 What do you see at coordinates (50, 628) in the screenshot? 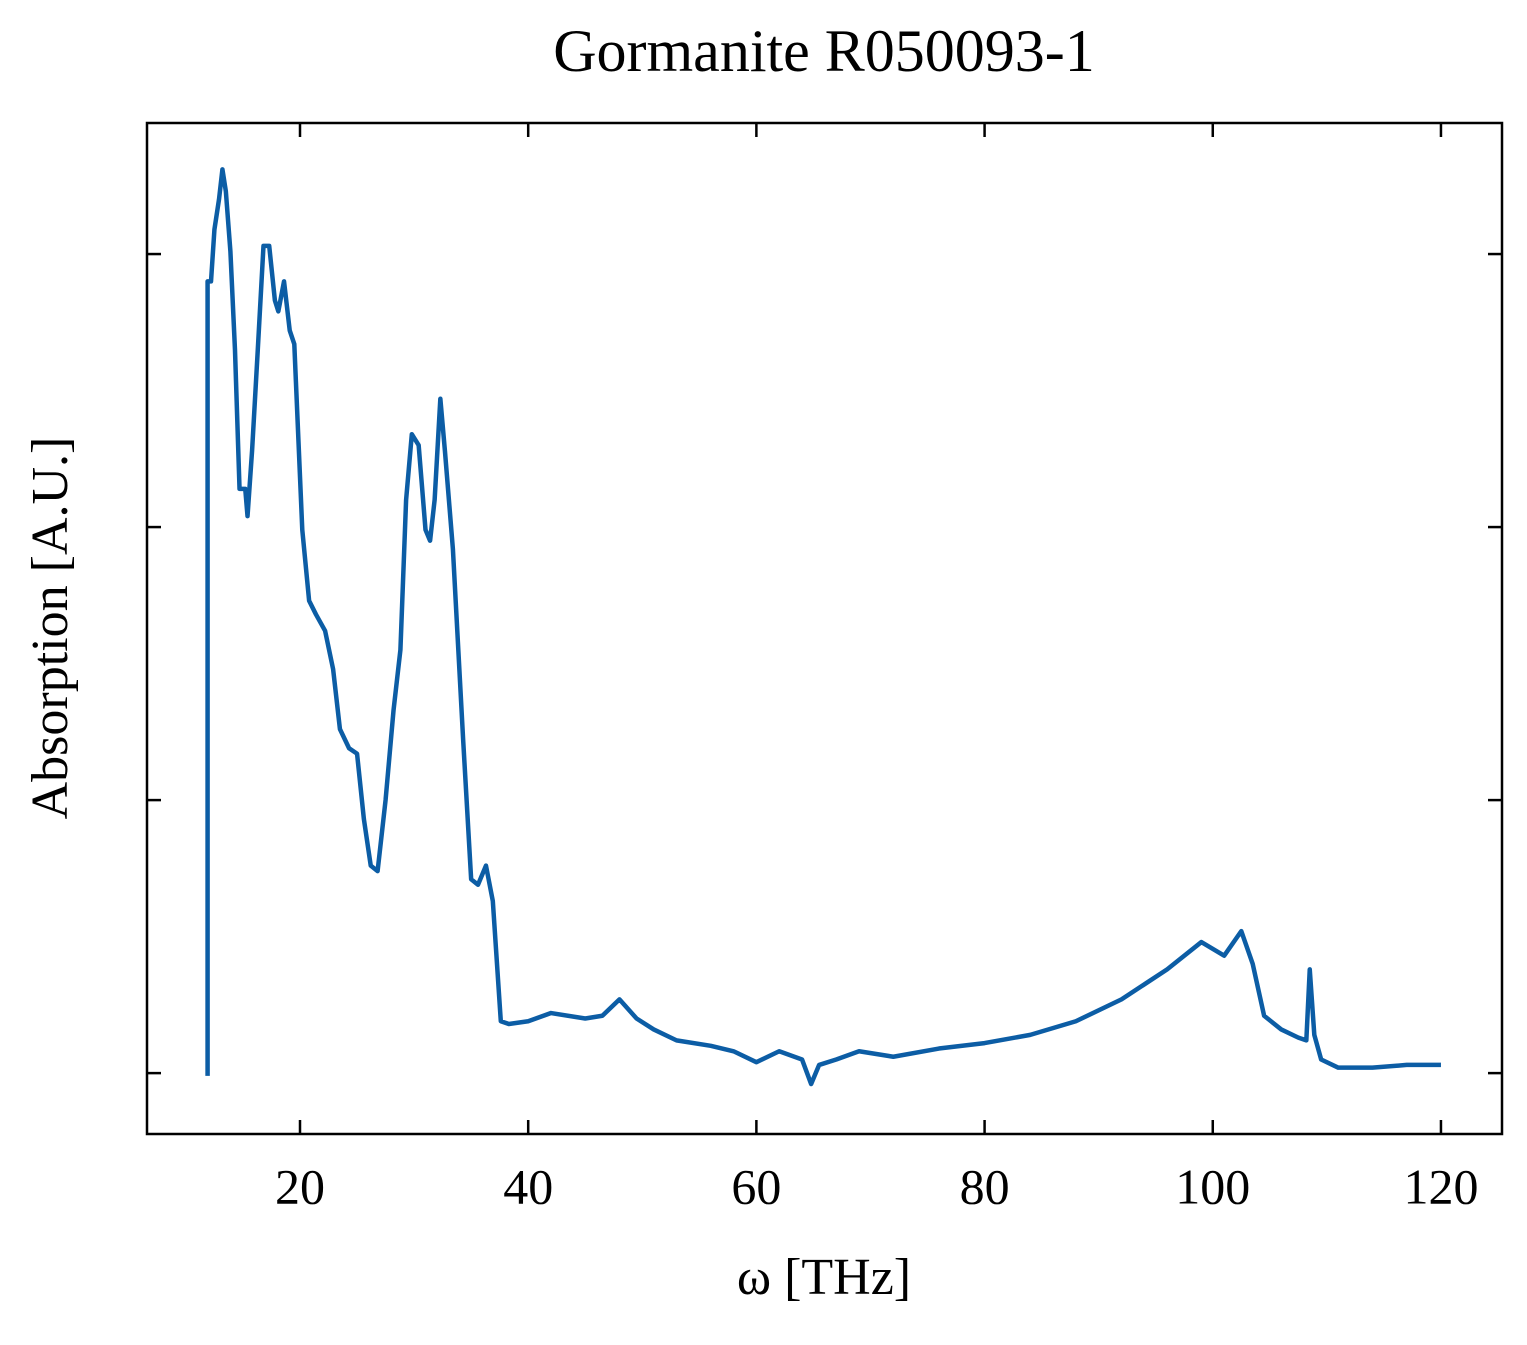
I see `y-axis-label: Absorption [A.U.]` at bounding box center [50, 628].